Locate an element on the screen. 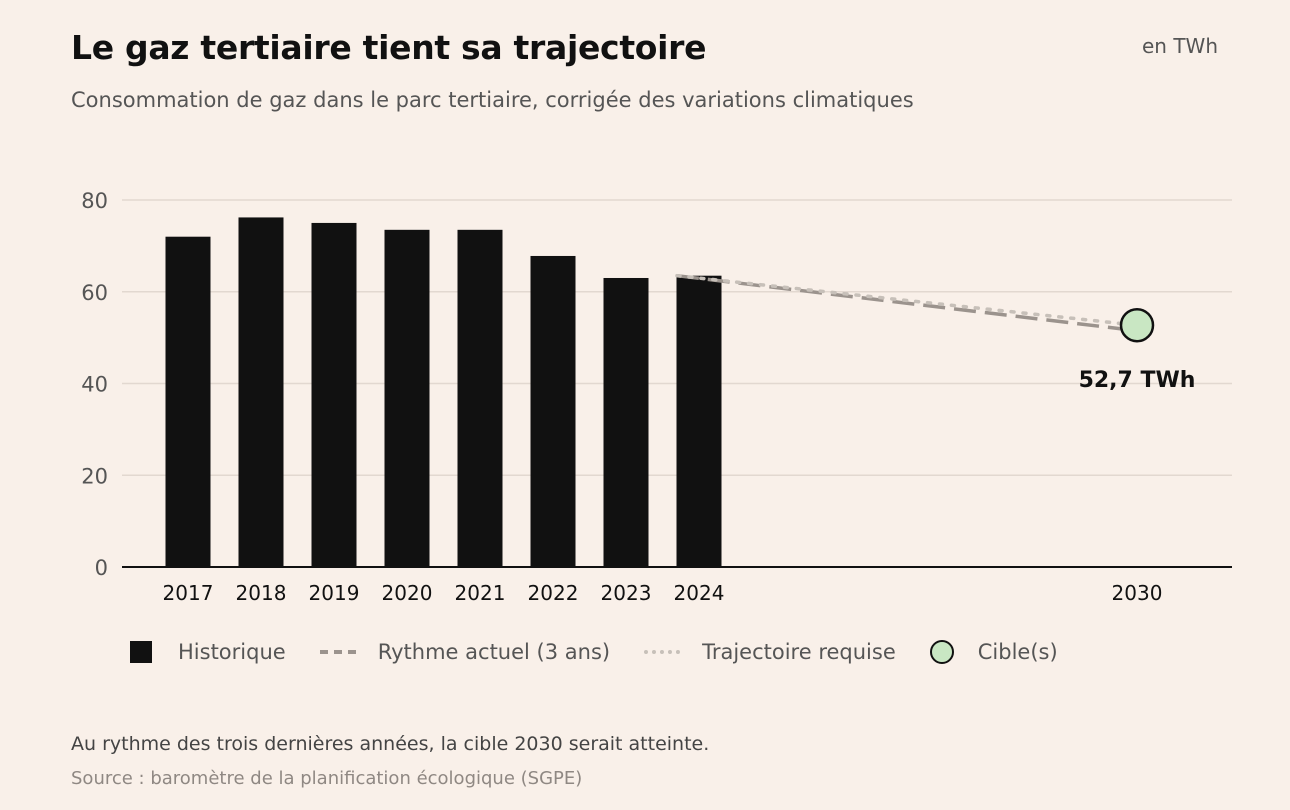 This screenshot has height=810, width=1290. projection-line-trajectoire is located at coordinates (907, 300).